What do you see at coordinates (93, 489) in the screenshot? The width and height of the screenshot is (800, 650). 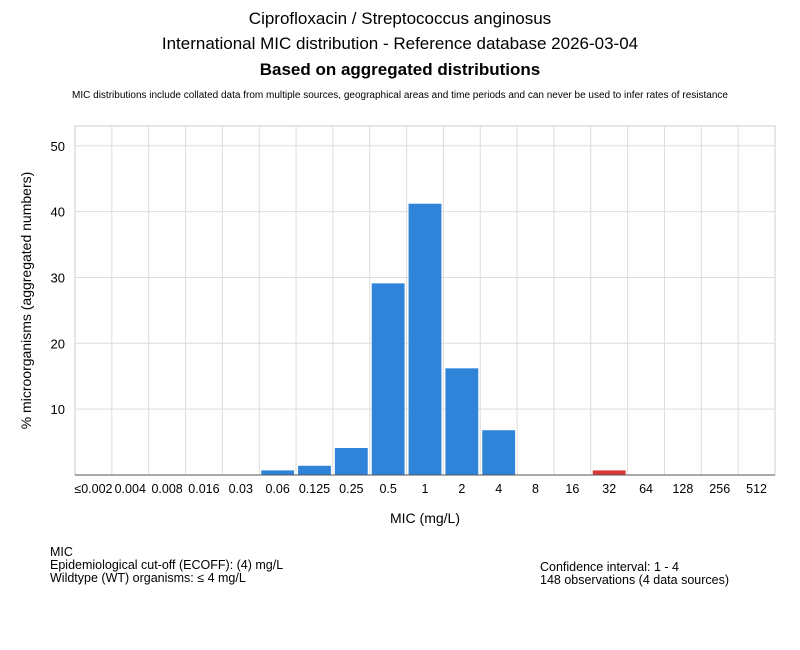 I see `x-tick-label: ≤0.002` at bounding box center [93, 489].